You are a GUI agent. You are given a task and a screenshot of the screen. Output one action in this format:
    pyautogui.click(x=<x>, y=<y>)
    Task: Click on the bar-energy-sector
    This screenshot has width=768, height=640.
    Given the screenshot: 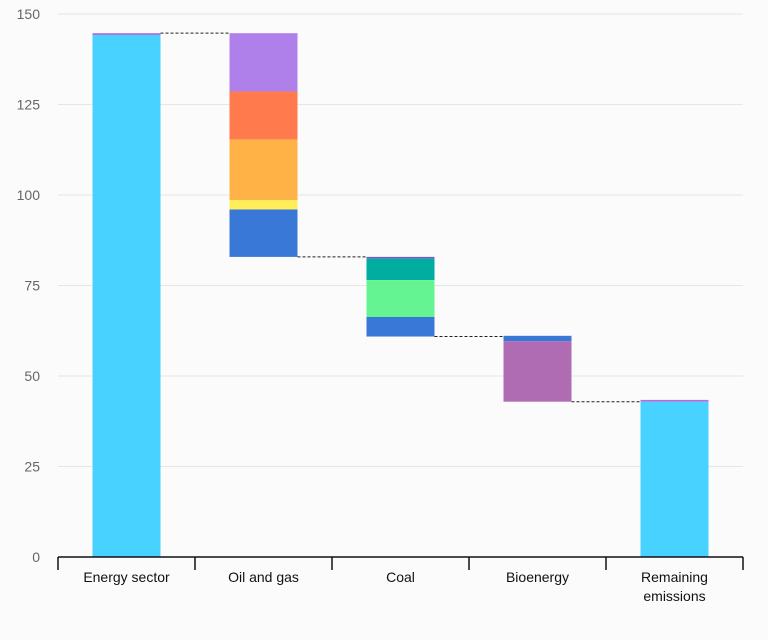 What is the action you would take?
    pyautogui.click(x=126, y=295)
    